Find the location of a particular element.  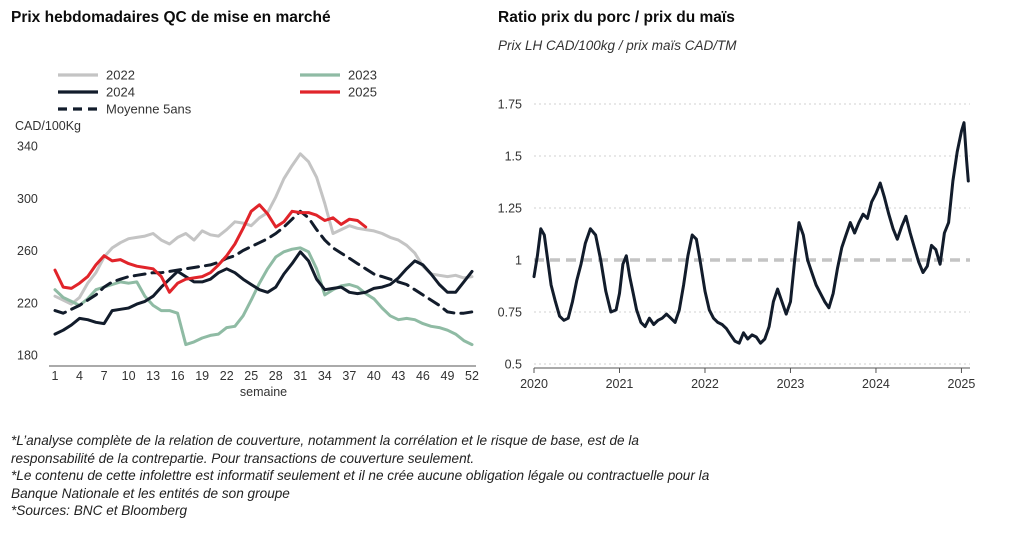

legend-label: 2025 is located at coordinates (362, 92).